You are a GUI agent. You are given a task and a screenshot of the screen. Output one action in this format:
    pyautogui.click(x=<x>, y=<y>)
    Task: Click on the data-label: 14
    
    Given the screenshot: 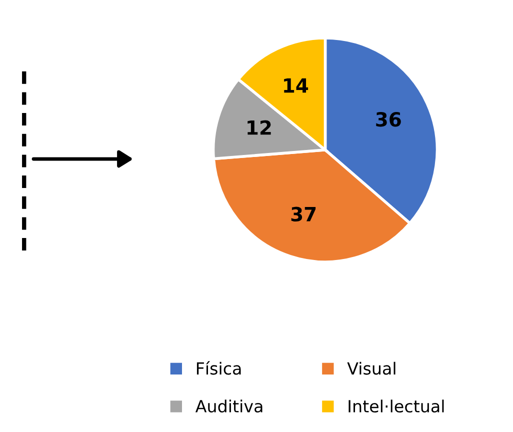 What is the action you would take?
    pyautogui.click(x=296, y=85)
    